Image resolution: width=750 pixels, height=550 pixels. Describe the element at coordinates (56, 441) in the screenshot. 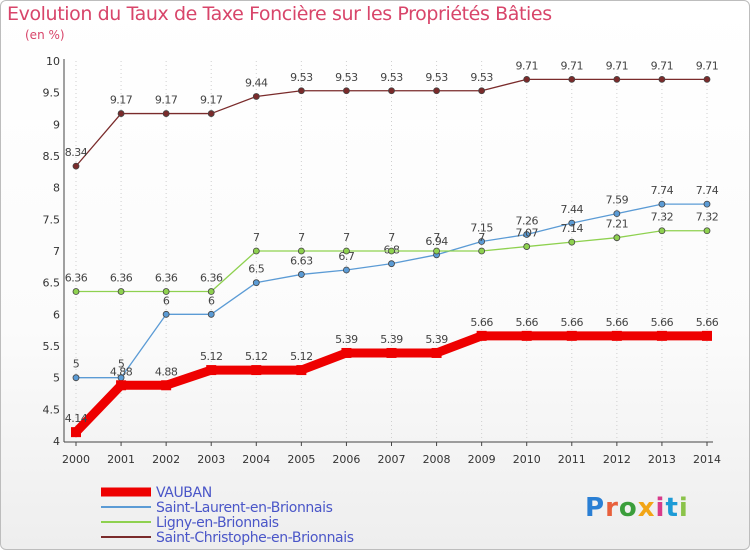

I see `y-tick-label: 4` at that location.